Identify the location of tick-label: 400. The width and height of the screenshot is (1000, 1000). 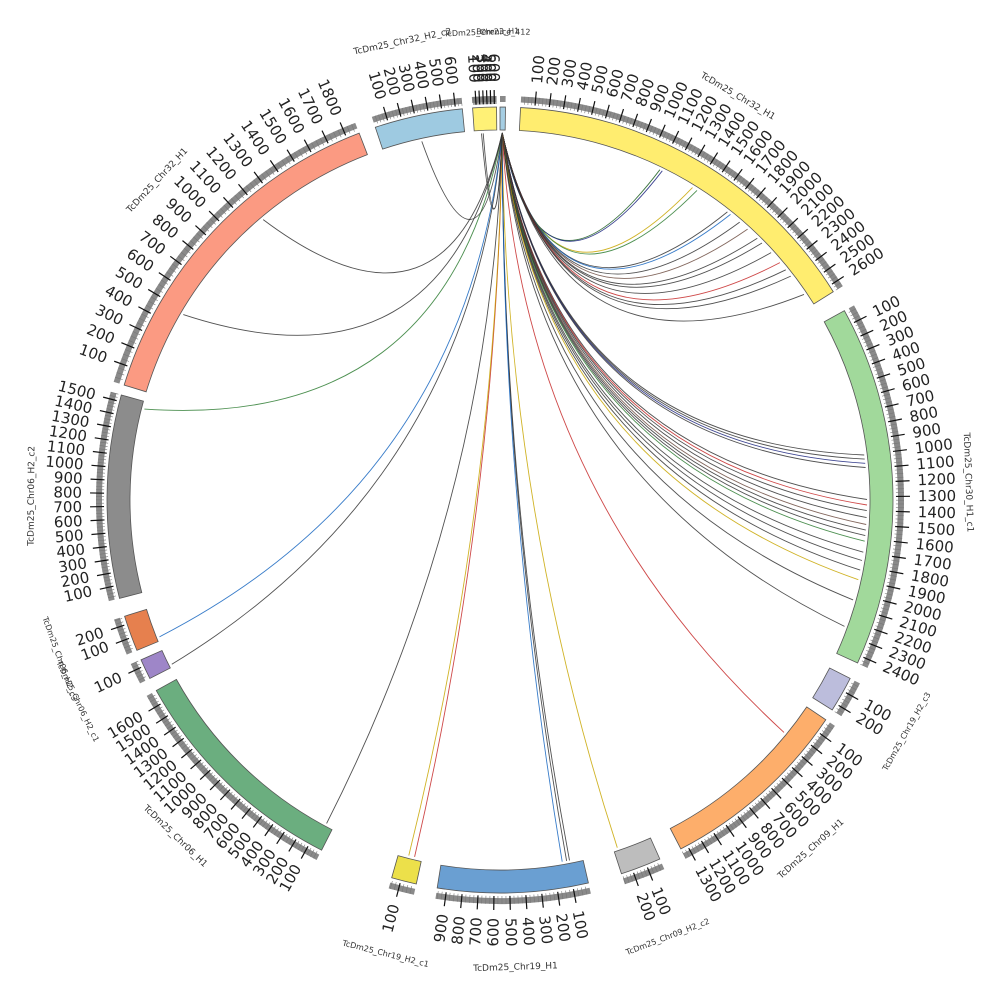
(528, 932).